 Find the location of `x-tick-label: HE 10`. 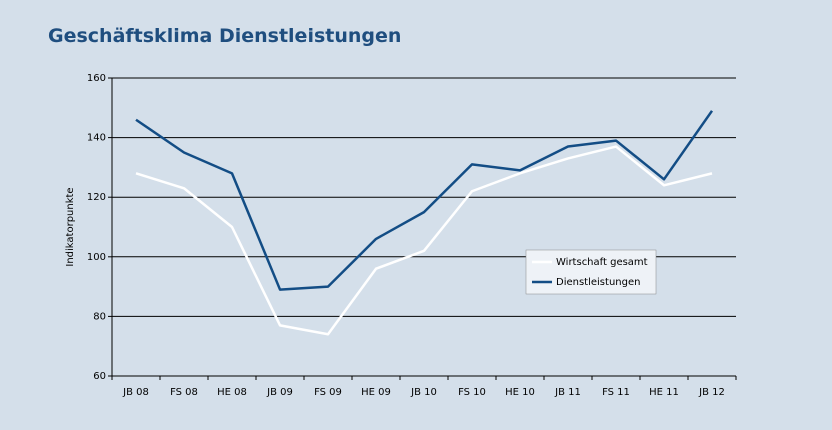

x-tick-label: HE 10 is located at coordinates (520, 392).